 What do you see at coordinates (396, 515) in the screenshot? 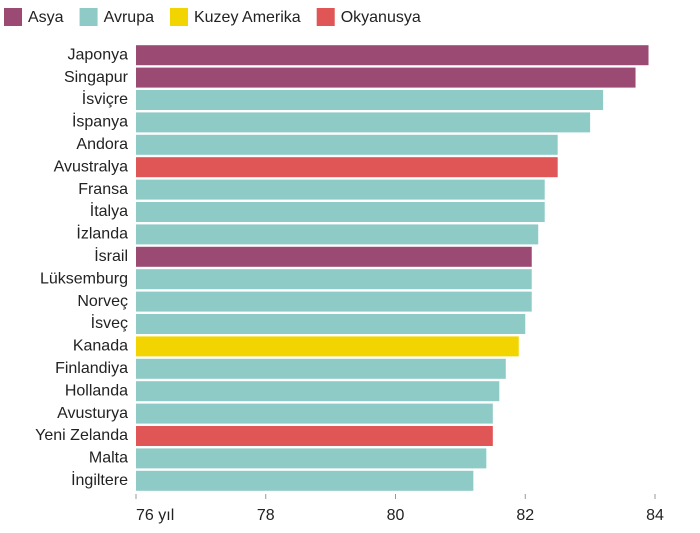
I see `x-tick-label: 80` at bounding box center [396, 515].